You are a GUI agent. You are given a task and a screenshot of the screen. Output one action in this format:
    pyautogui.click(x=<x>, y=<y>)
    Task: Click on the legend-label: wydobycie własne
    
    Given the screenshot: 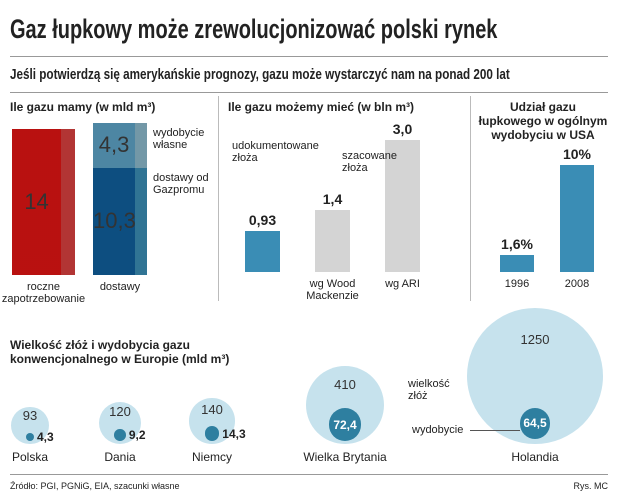 What is the action you would take?
    pyautogui.click(x=179, y=139)
    